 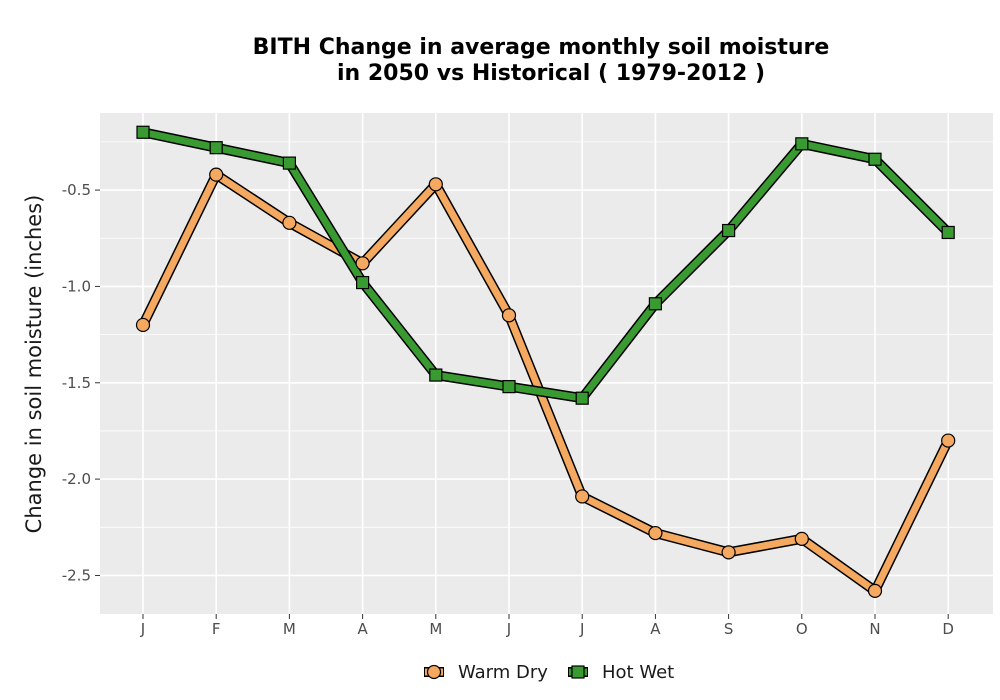 I want to click on legend-label-hot-wet: Hot Wet, so click(x=638, y=672).